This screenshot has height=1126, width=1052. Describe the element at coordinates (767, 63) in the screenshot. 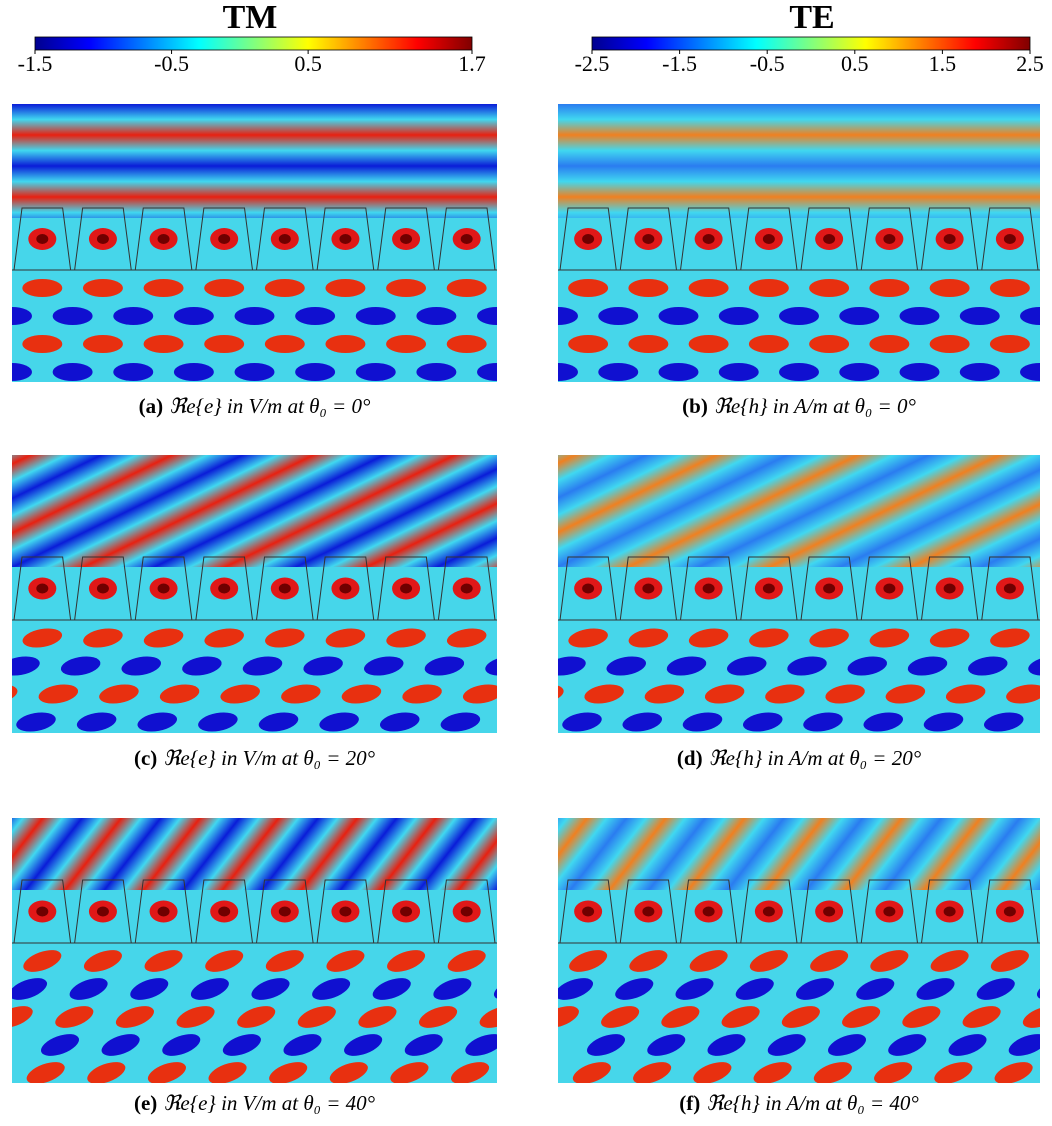

I see `colorbar-tick-label: -0.5` at that location.